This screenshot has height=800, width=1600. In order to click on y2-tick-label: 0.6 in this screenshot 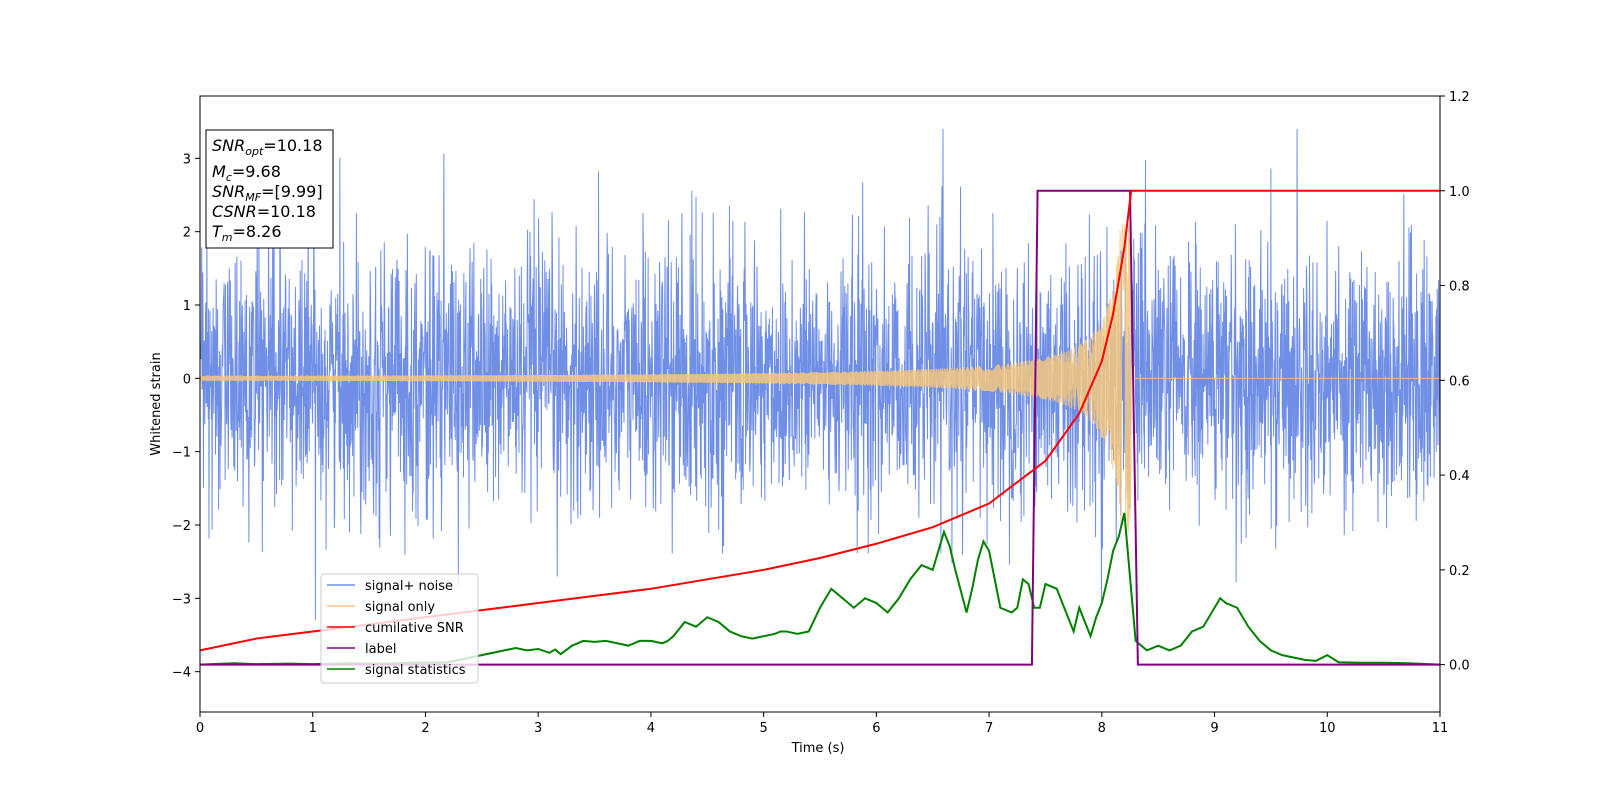, I will do `click(1459, 381)`.